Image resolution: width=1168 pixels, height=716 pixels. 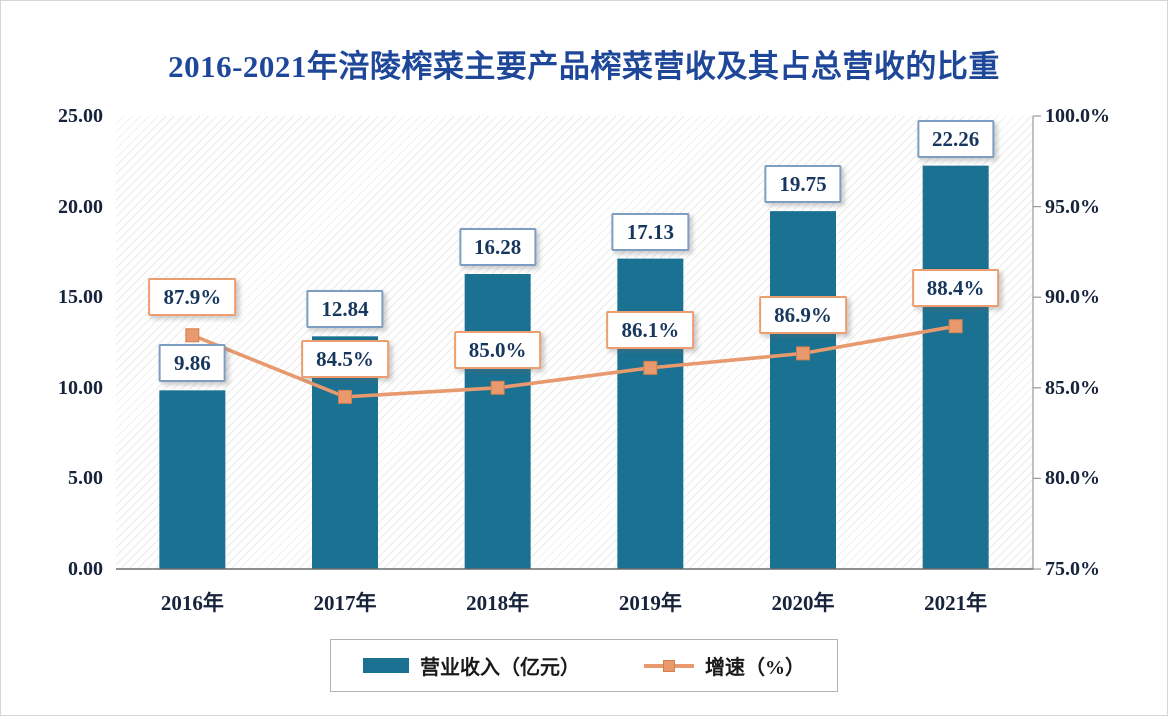 What do you see at coordinates (650, 603) in the screenshot?
I see `x-axis-label: 2019年` at bounding box center [650, 603].